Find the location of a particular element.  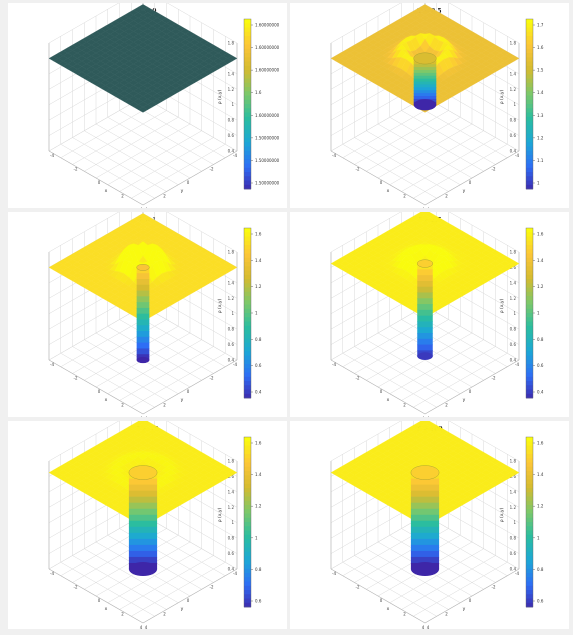

colorbar-frame is located at coordinates (529, 104).